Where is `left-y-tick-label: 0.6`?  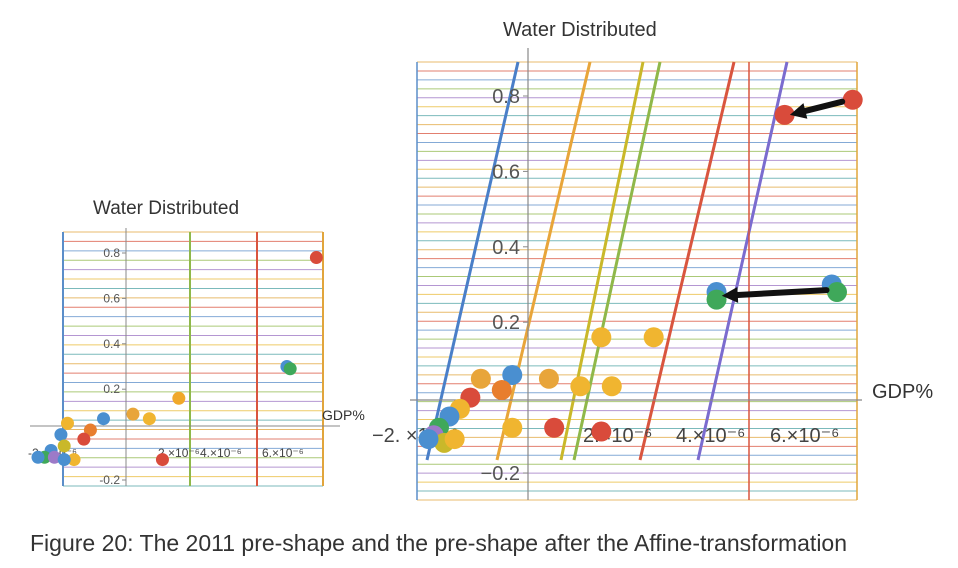
left-y-tick-label: 0.6 is located at coordinates (111, 298).